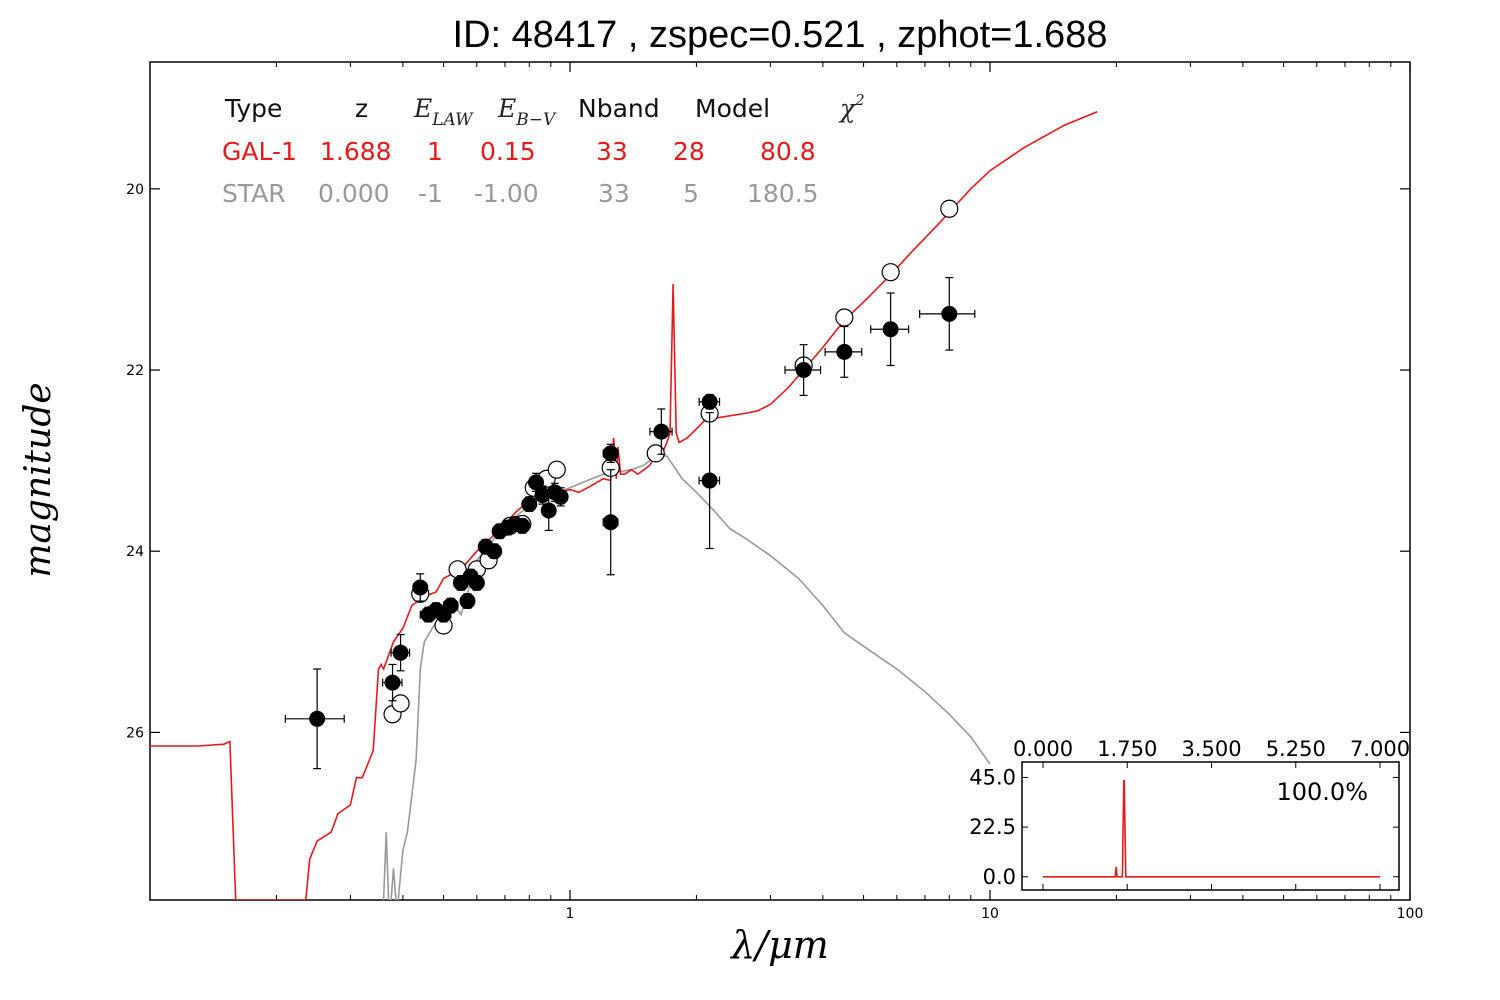 This screenshot has width=1500, height=1000. I want to click on inset-y-tick-label: 45.0, so click(992, 777).